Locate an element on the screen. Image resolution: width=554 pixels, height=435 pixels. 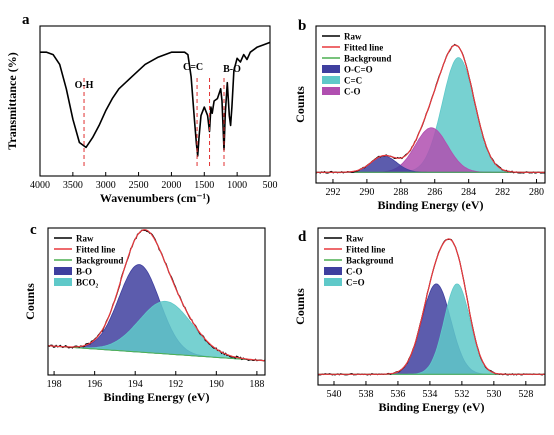
y-axis-label: Transmittance (%) is located at coordinates (12, 100).